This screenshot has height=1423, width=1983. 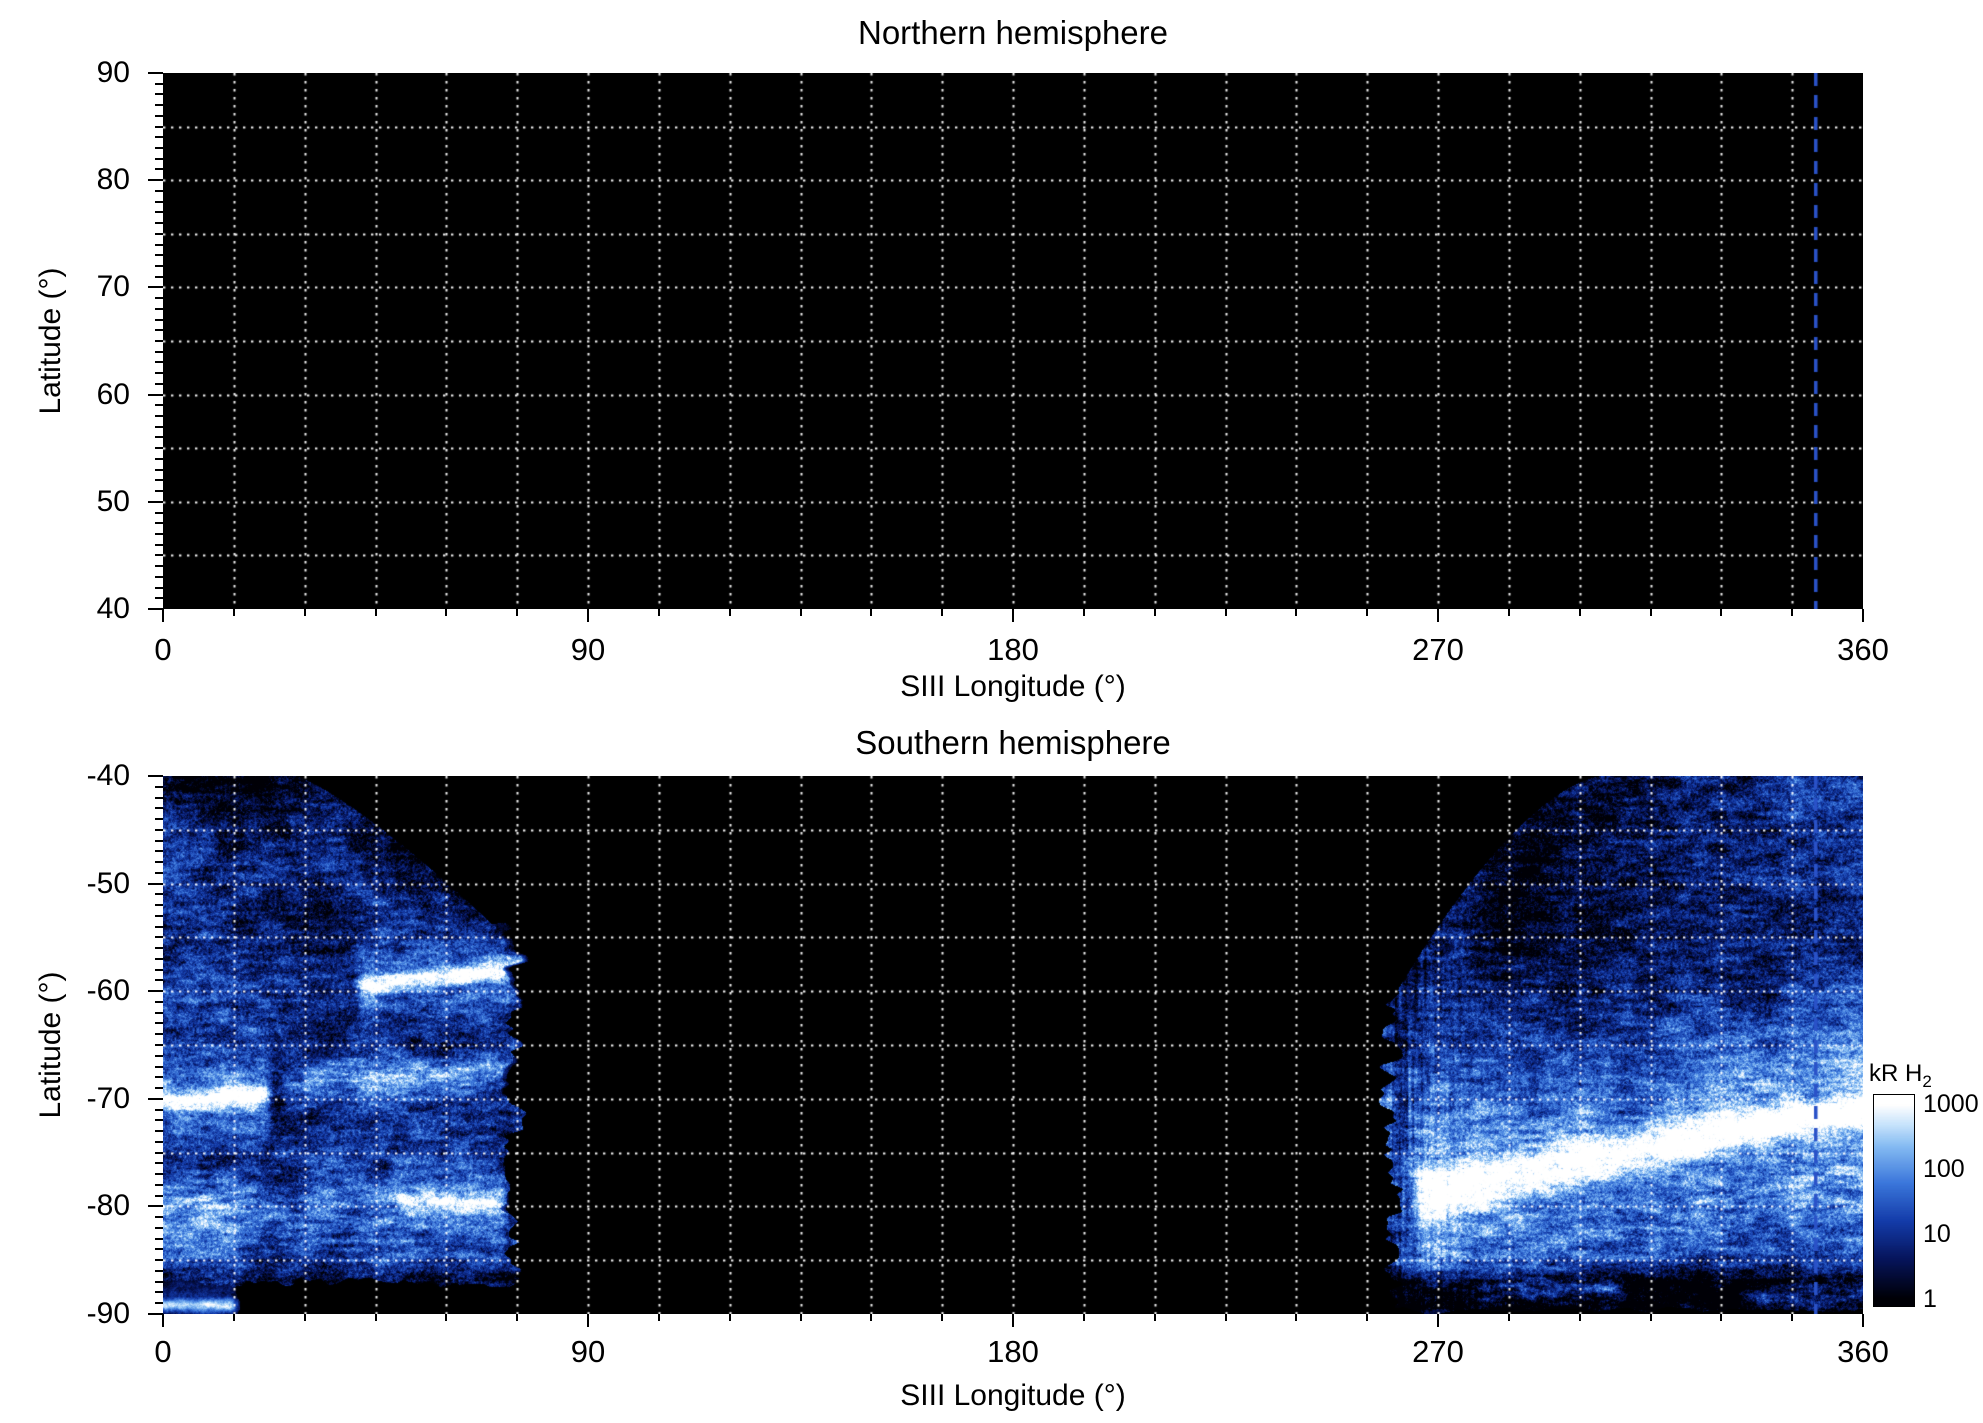 What do you see at coordinates (108, 1206) in the screenshot?
I see `y-tick-label: -80` at bounding box center [108, 1206].